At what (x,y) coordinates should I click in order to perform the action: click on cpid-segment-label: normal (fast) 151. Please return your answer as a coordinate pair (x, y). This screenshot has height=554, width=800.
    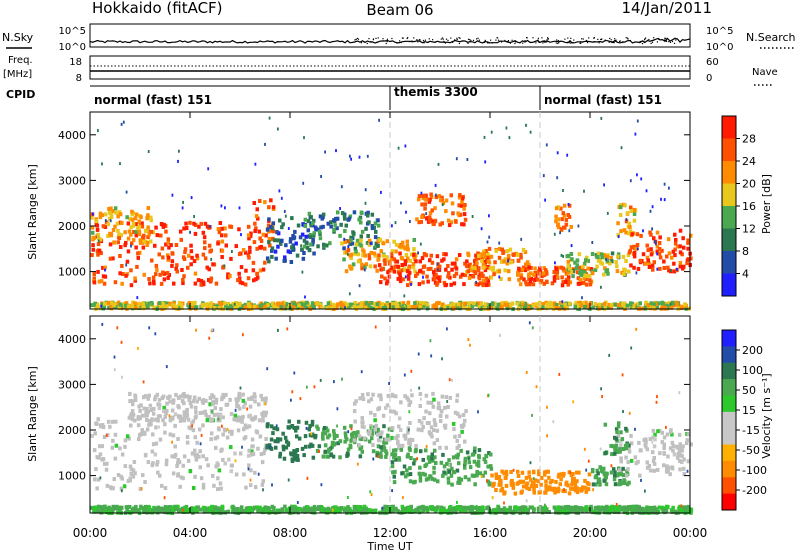
    Looking at the image, I should click on (603, 100).